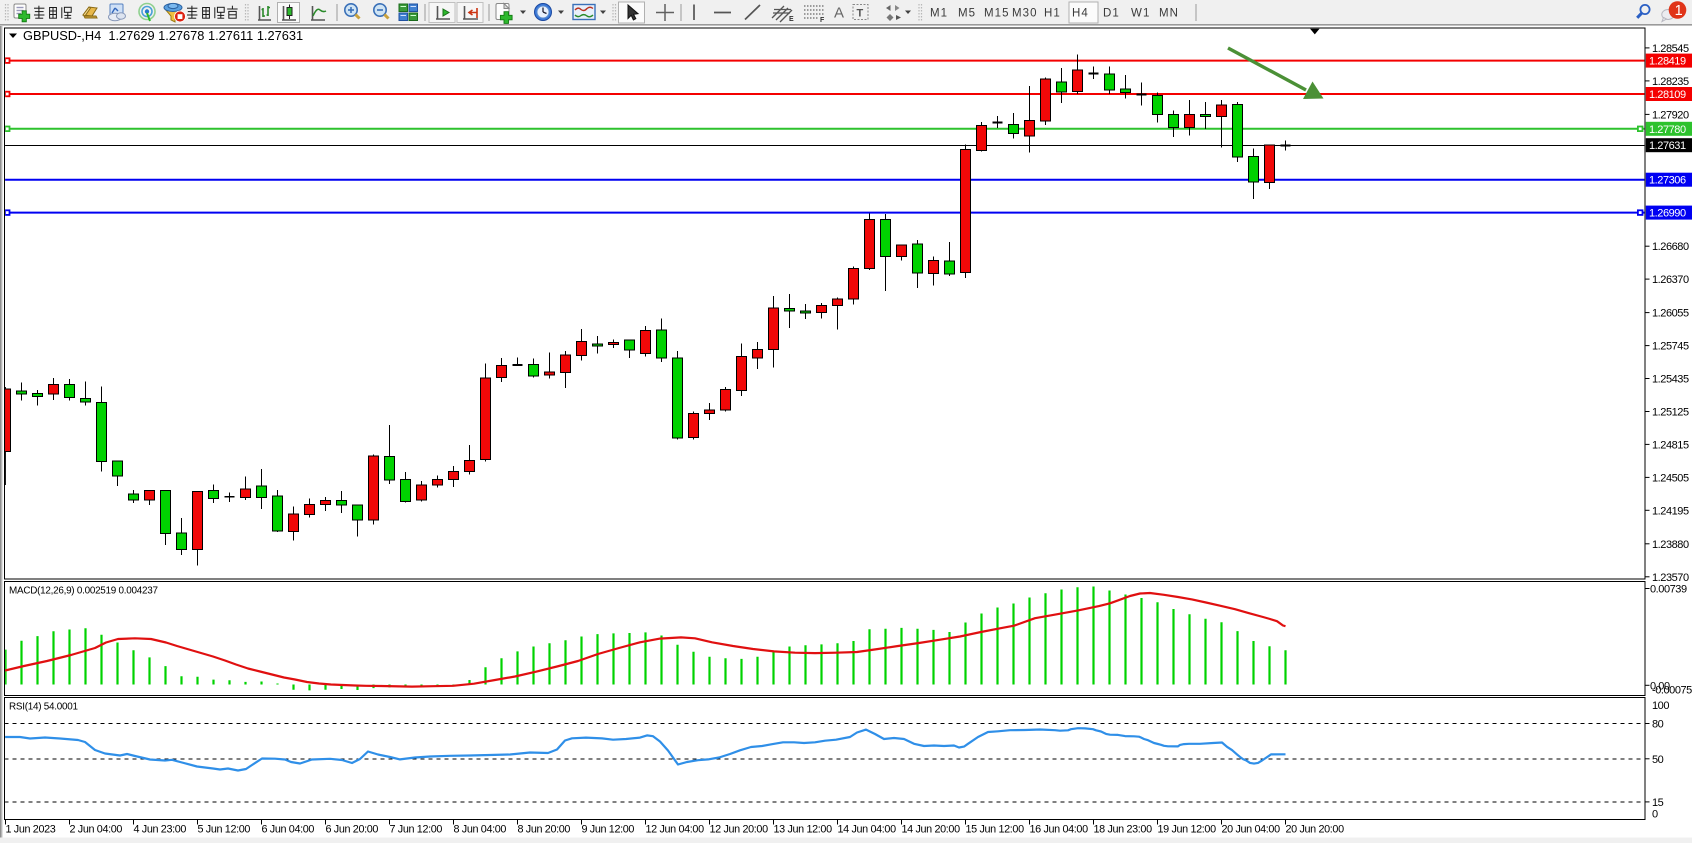  I want to click on svg-text: D1, so click(1111, 14).